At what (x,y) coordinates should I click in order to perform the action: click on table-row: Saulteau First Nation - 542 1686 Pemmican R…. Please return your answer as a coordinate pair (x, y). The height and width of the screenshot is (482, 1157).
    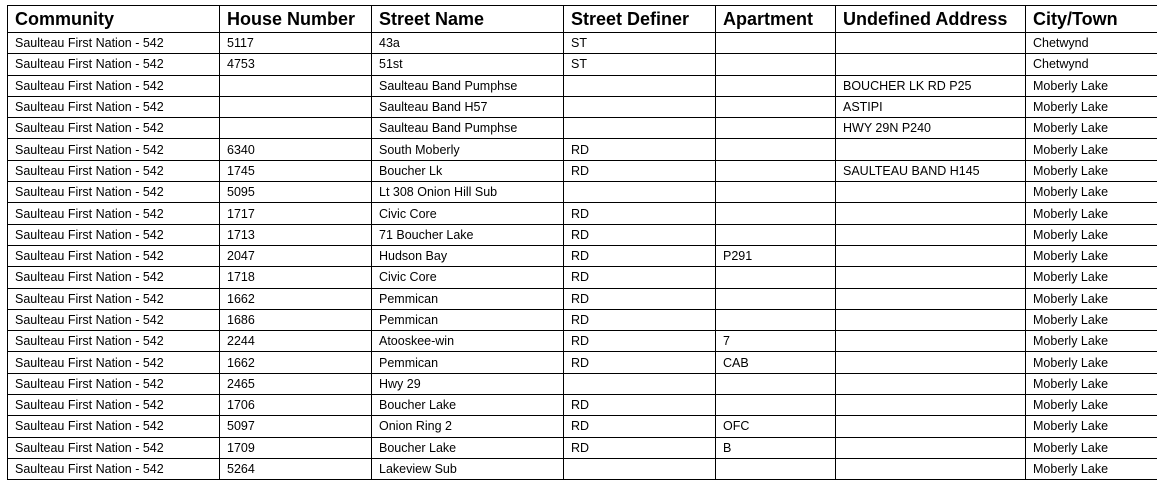
    Looking at the image, I should click on (582, 320).